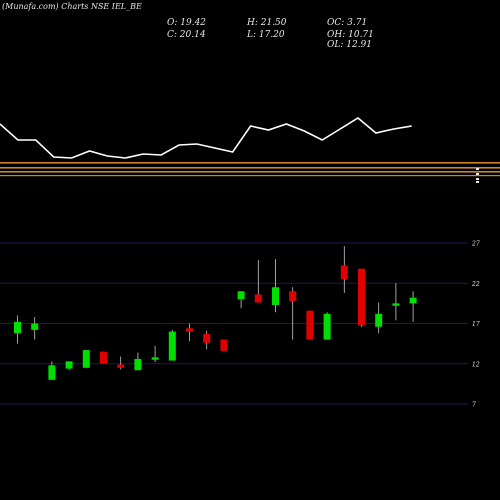 The width and height of the screenshot is (500, 500). Describe the element at coordinates (476, 364) in the screenshot. I see `y-tick-label: 12` at that location.